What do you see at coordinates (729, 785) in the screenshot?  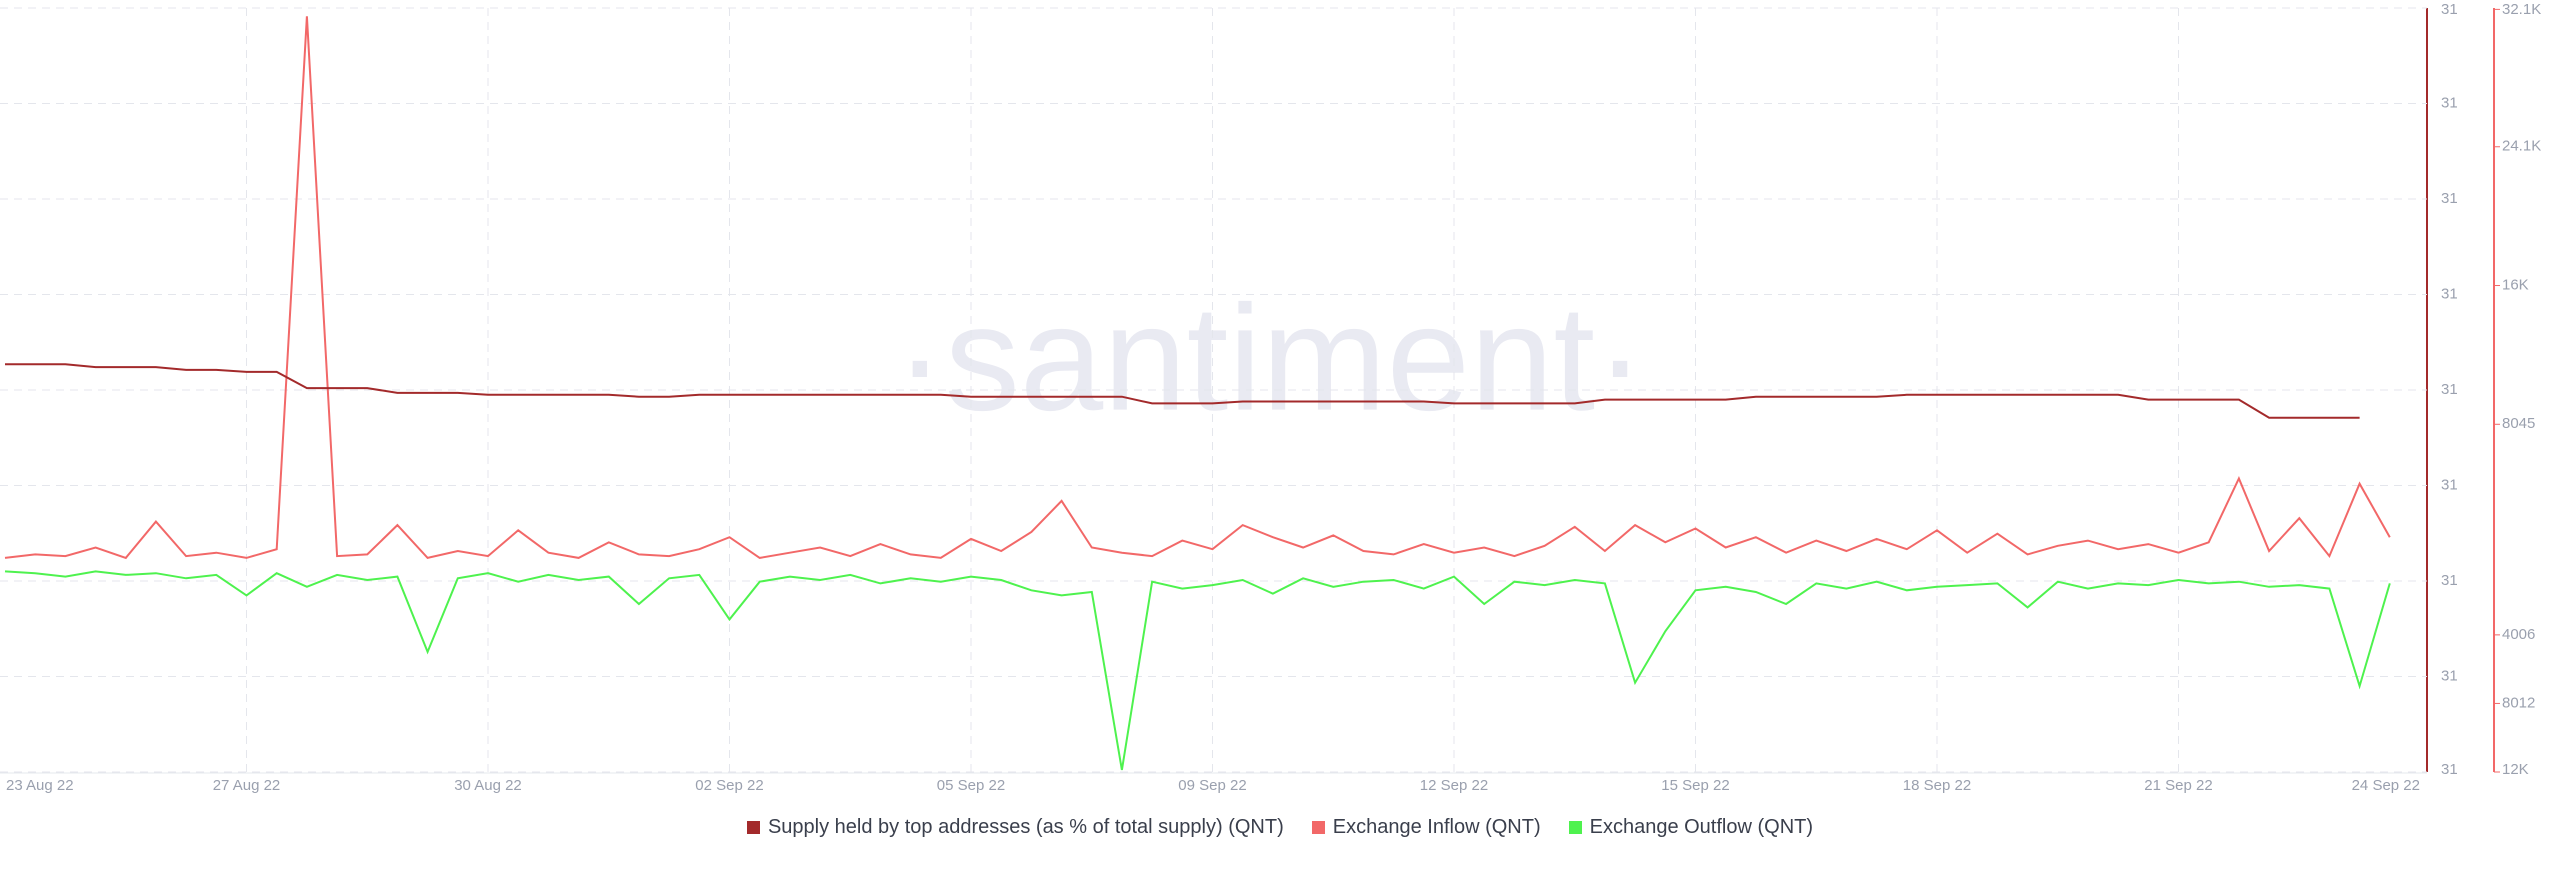 I see `x-tick-label: 02 Sep 22` at bounding box center [729, 785].